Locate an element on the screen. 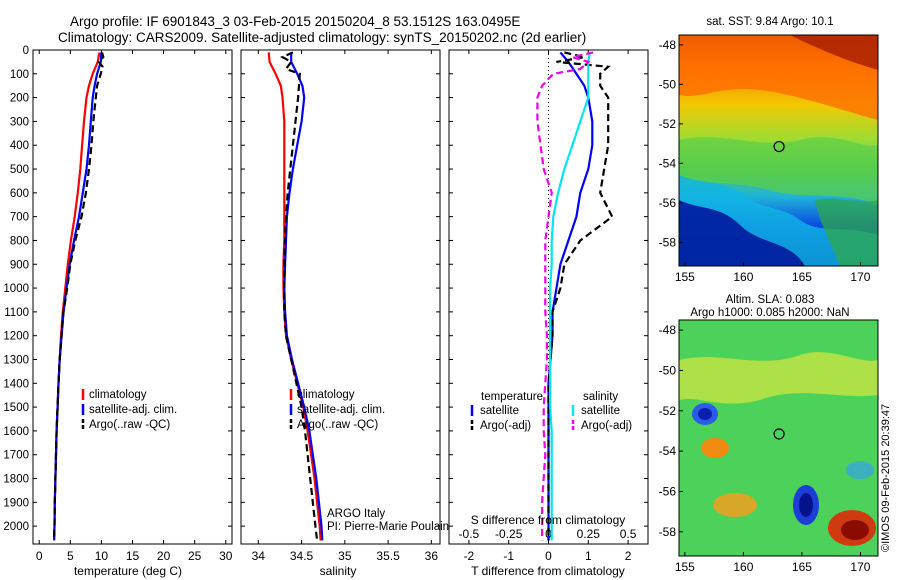 The width and height of the screenshot is (900, 580). sla-map-xtick-label: 170 is located at coordinates (860, 567).